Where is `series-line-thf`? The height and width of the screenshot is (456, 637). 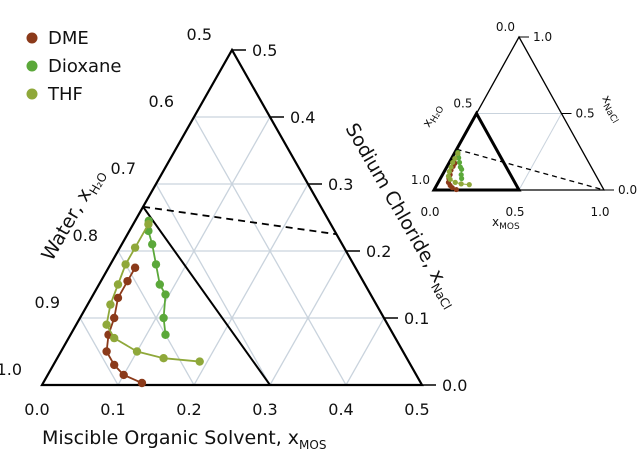 series-line-thf is located at coordinates (152, 293).